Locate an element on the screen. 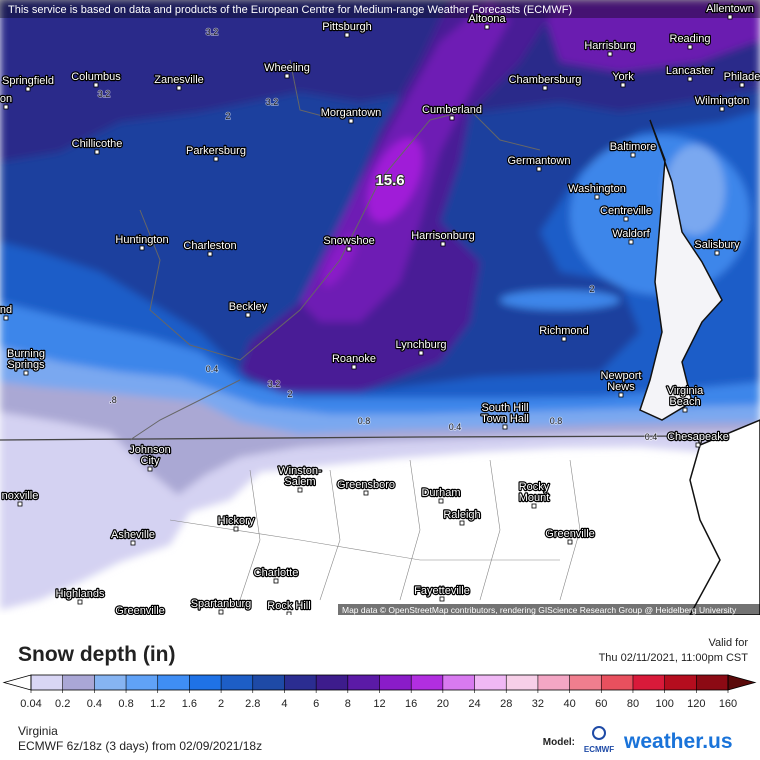 Image resolution: width=760 pixels, height=760 pixels. colorbar-tick-label: 2.8 is located at coordinates (252, 704).